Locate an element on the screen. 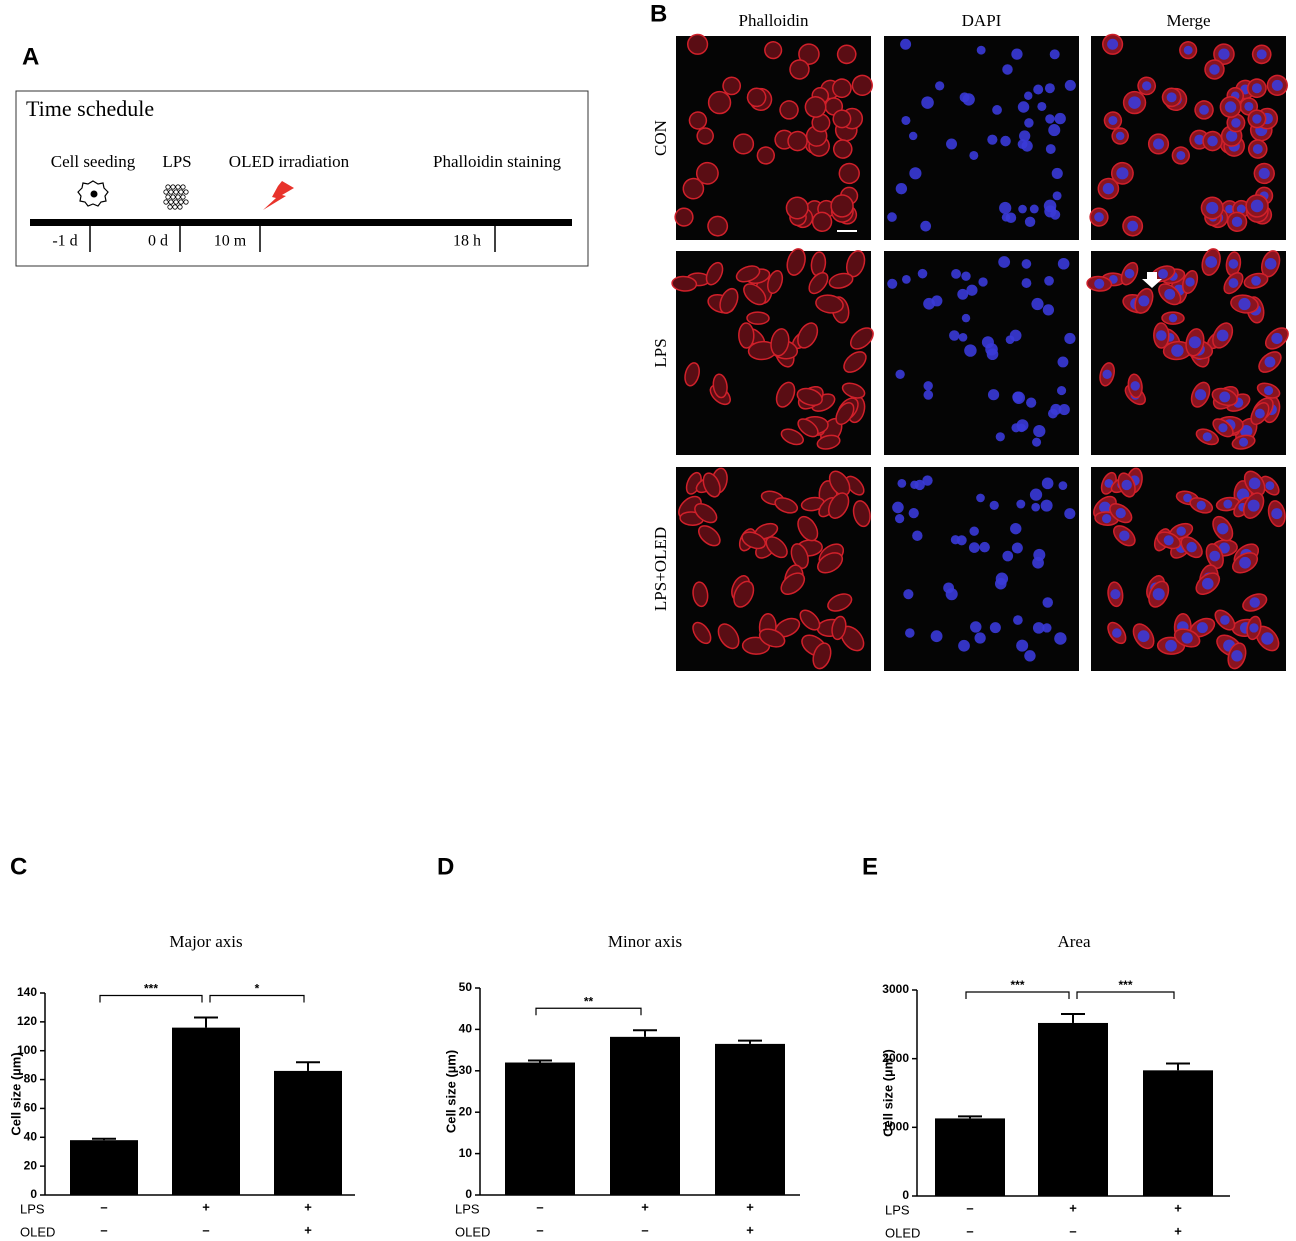 The width and height of the screenshot is (1296, 1241). event-label: Phalloidin staining is located at coordinates (497, 161).